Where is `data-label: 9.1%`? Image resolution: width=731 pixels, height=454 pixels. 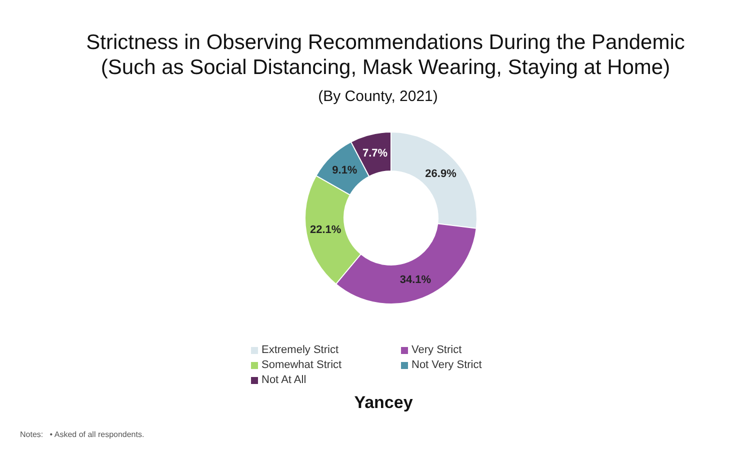 data-label: 9.1% is located at coordinates (345, 170).